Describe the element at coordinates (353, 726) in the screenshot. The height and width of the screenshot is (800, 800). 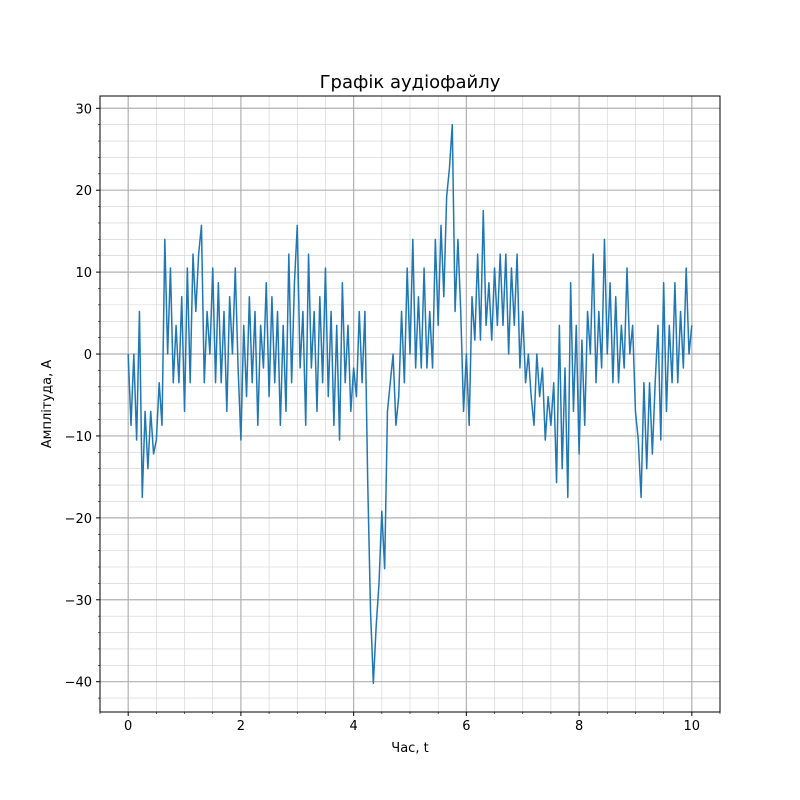
I see `x-tick-label: 4` at that location.